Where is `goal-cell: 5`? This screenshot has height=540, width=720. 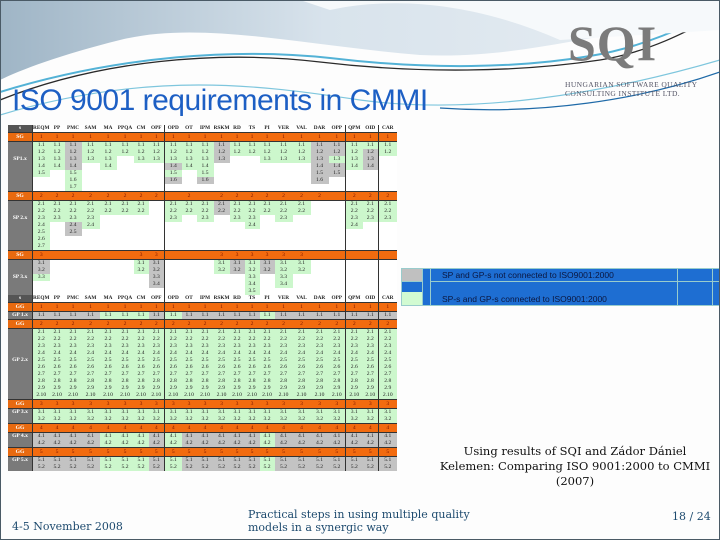
goal-cell: 5 is located at coordinates (156, 452).